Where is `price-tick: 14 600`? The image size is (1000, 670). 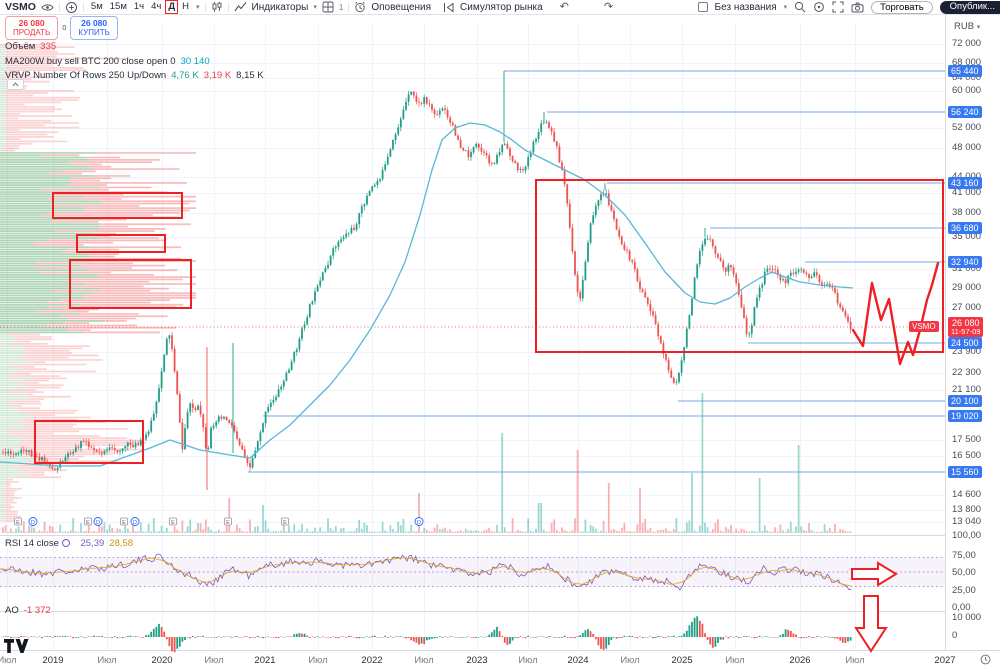 price-tick: 14 600 is located at coordinates (967, 494).